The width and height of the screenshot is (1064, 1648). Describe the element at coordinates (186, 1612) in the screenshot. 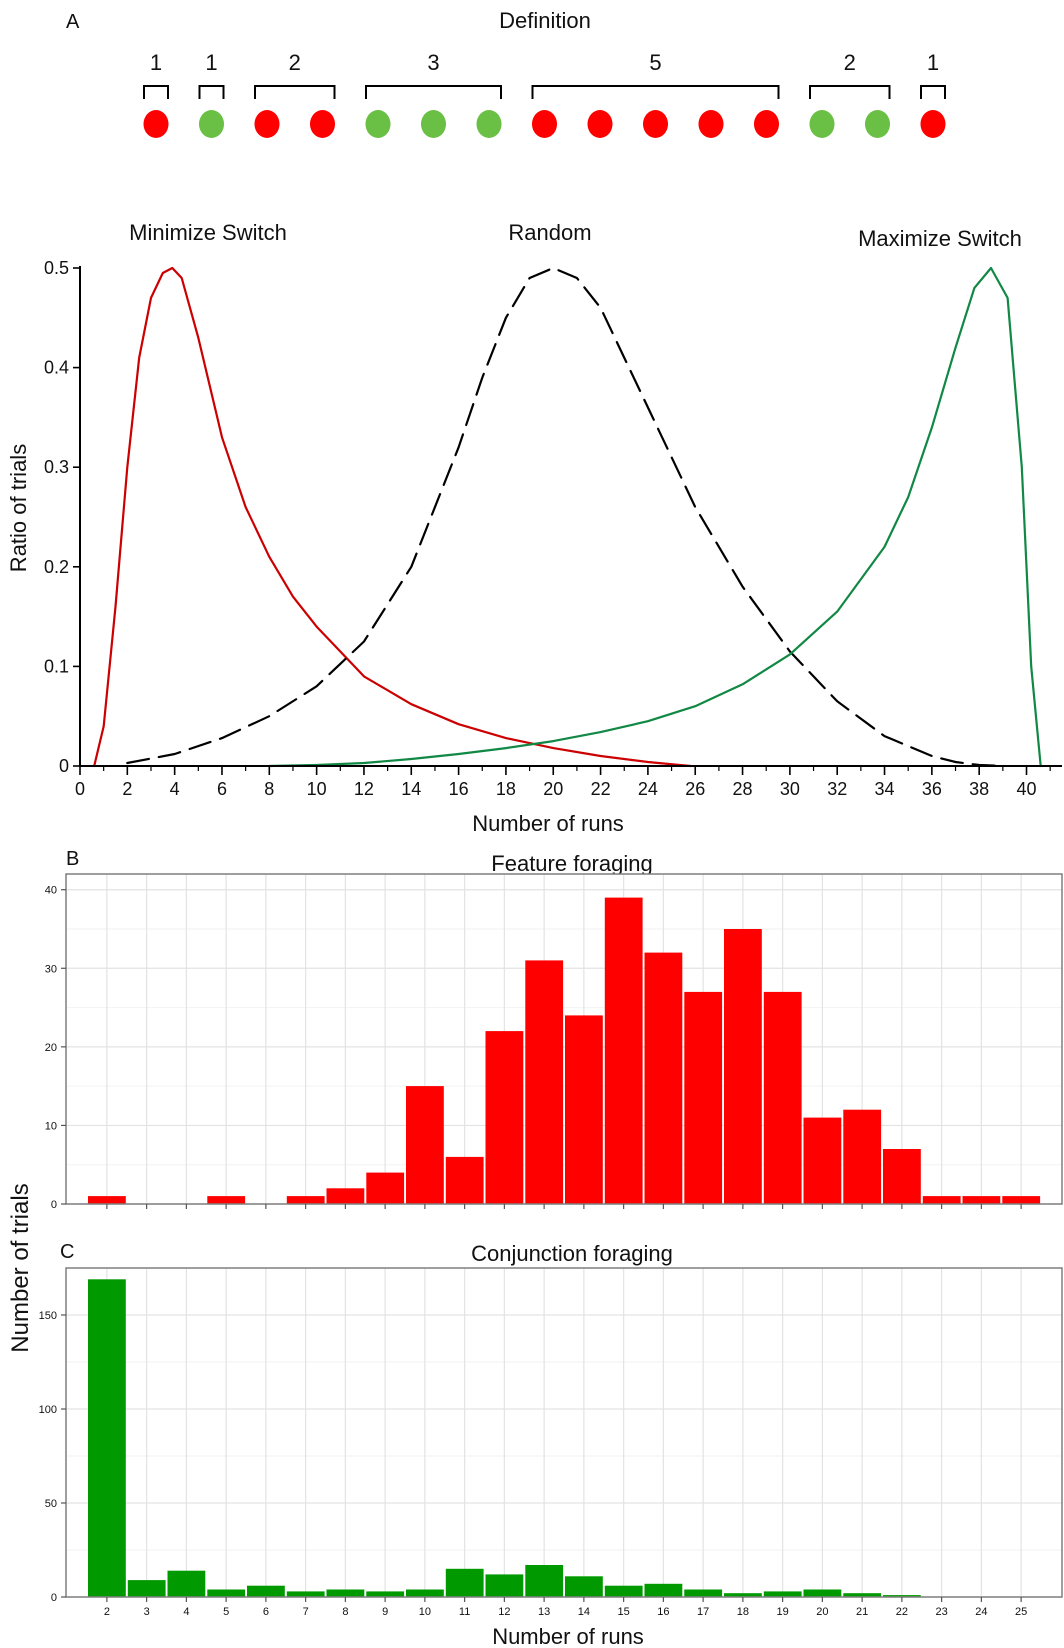

I see `x-tick-label: 4` at that location.